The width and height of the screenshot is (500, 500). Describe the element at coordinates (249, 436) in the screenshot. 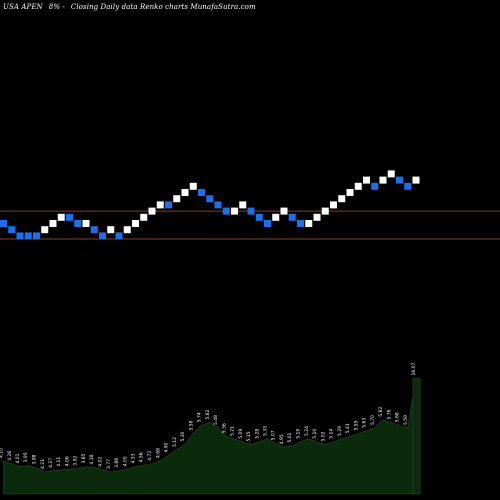

I see `volume-label: 5.15` at that location.